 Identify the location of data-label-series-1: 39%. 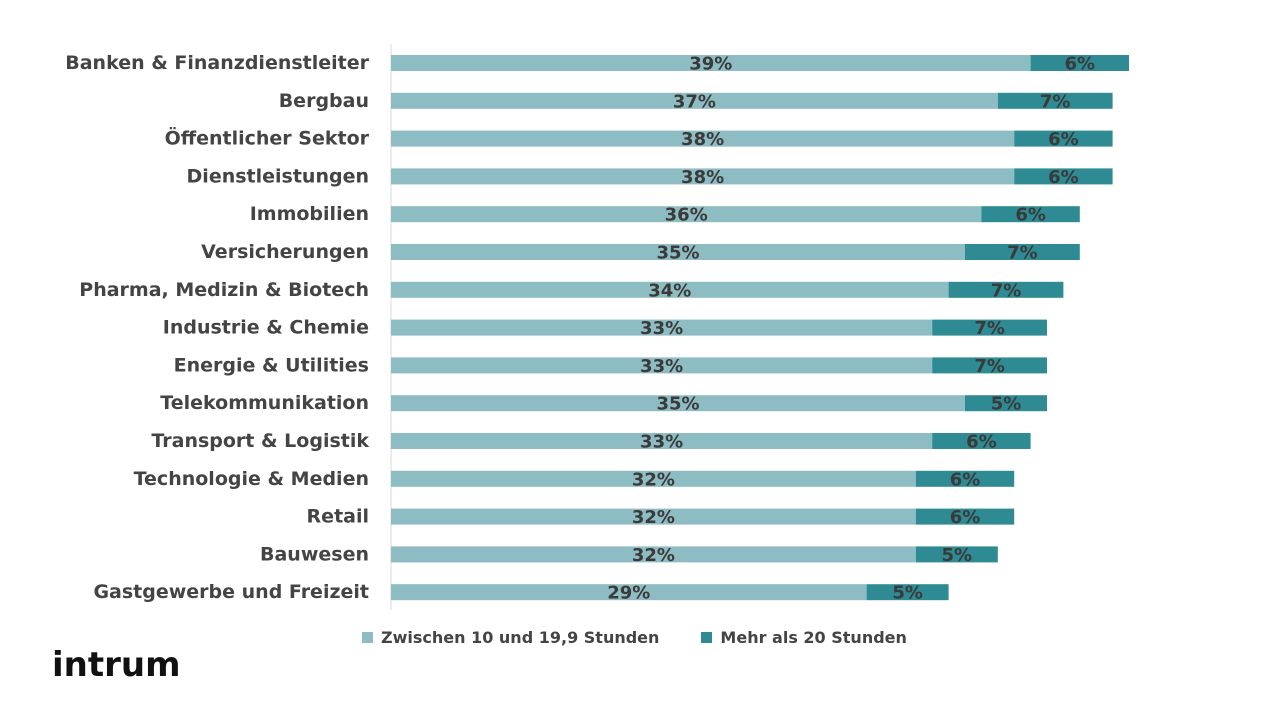
(710, 64).